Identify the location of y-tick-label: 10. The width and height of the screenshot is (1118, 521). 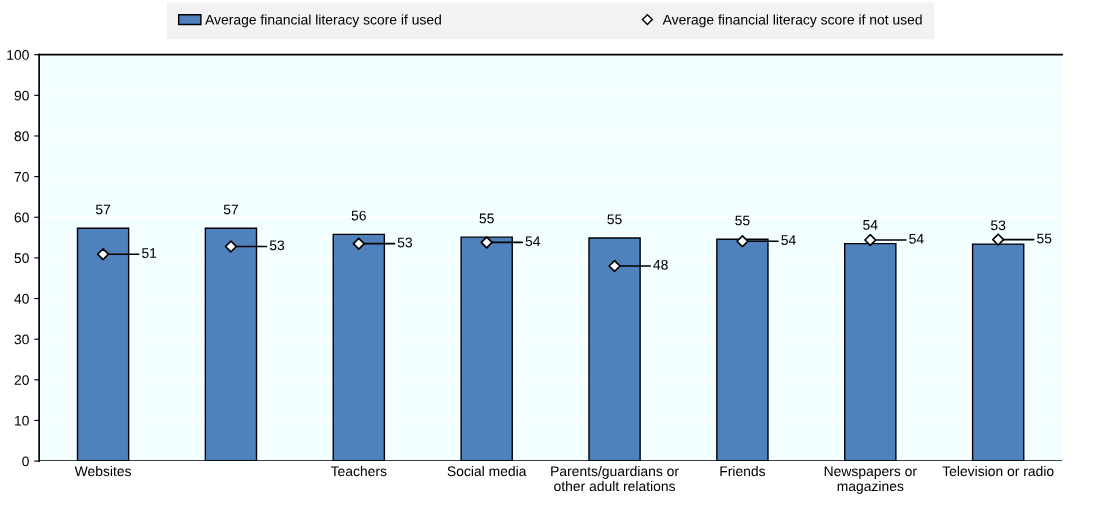
(22, 420).